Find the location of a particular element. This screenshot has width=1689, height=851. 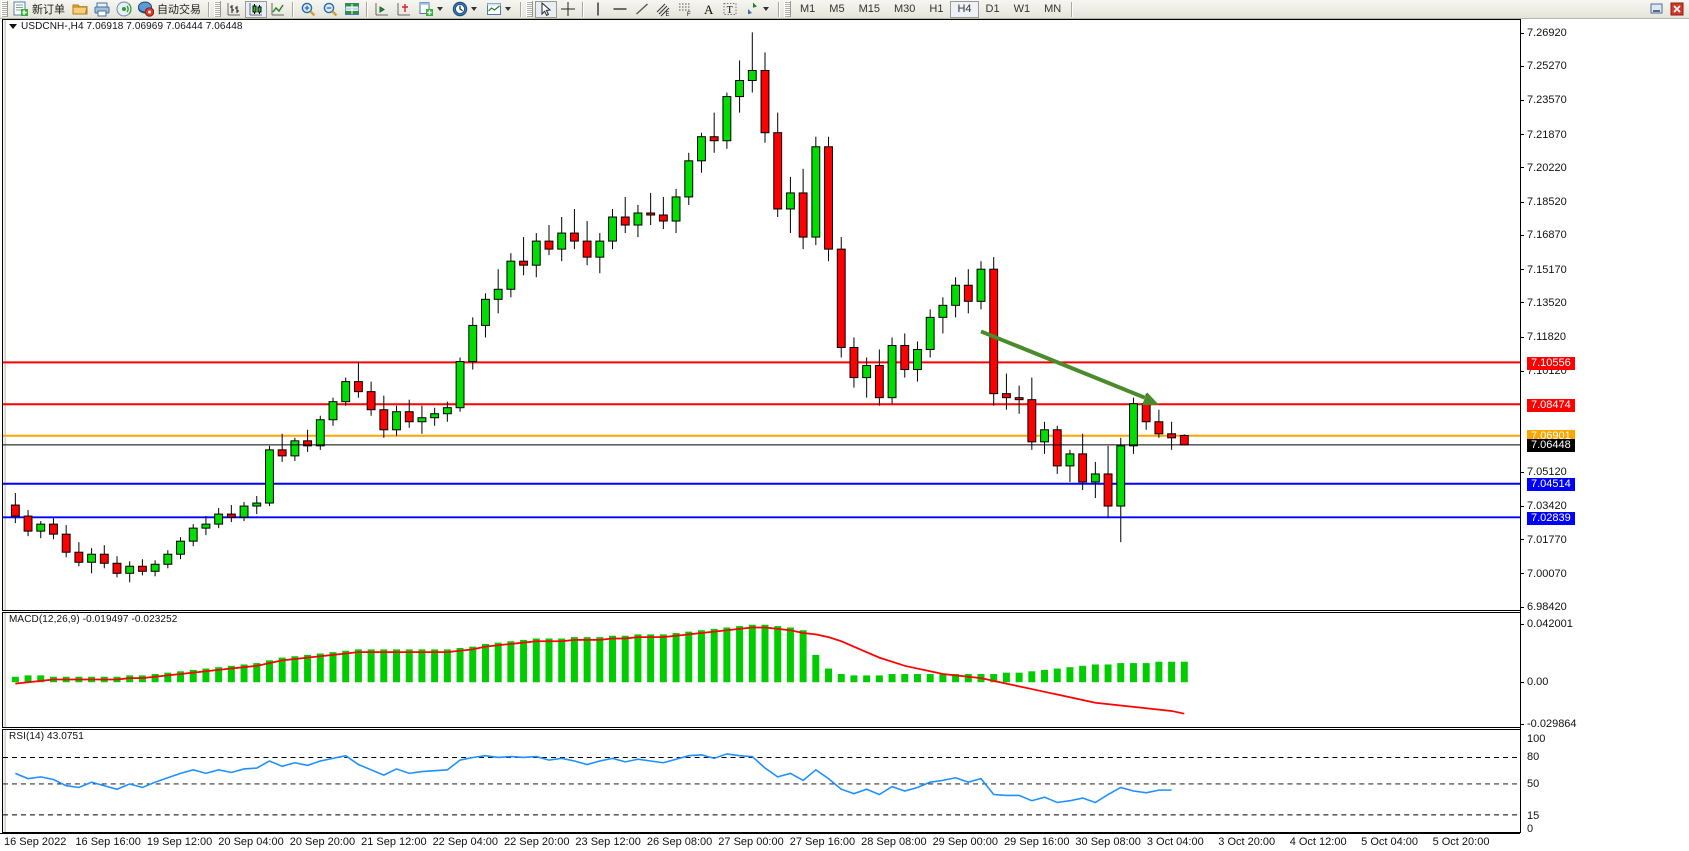

svg-text: T is located at coordinates (730, 10).